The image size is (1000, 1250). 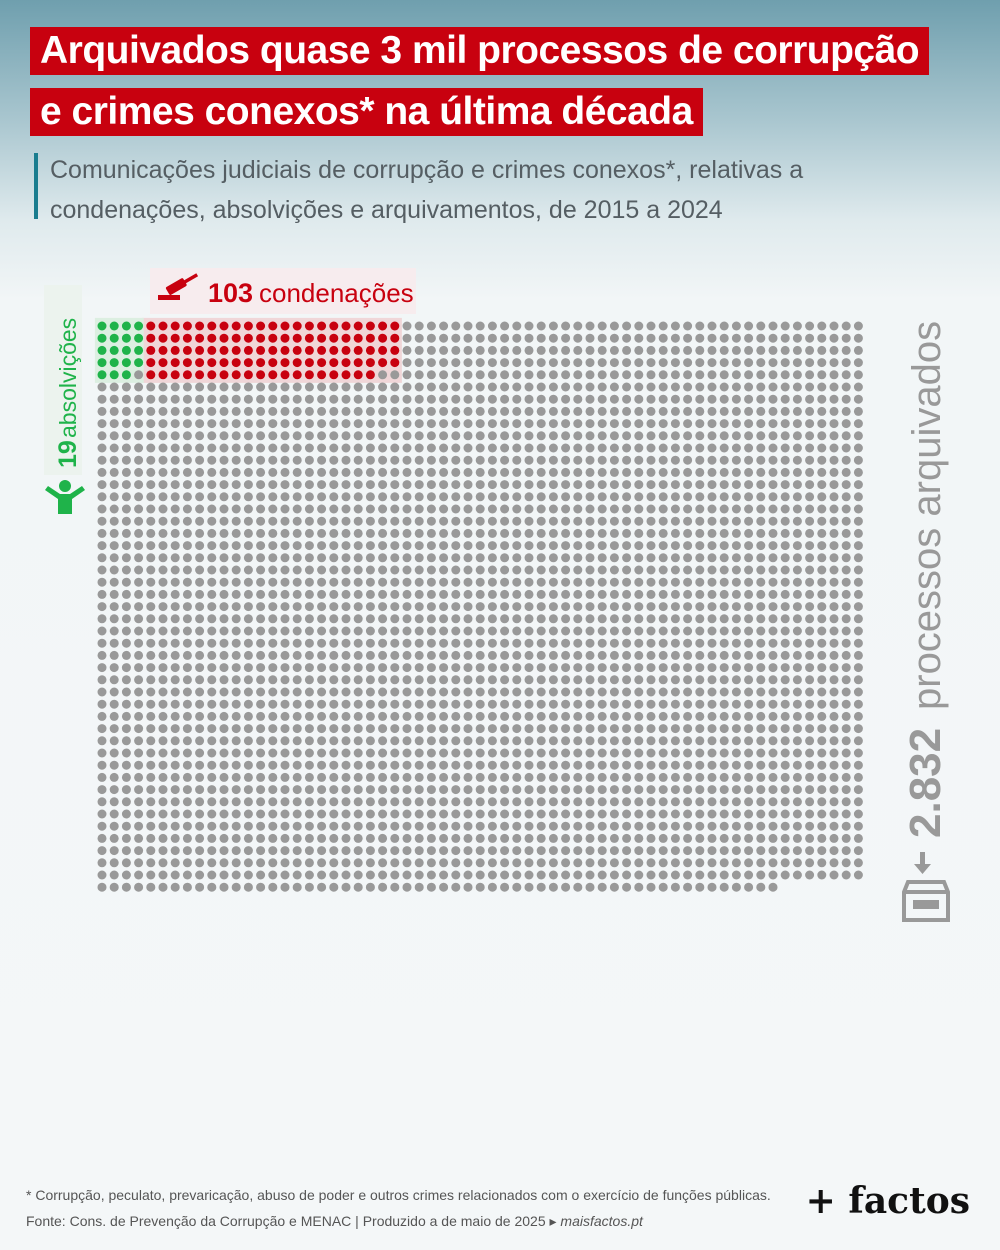 I want to click on site-link: maisfactos.pt, so click(x=601, y=1221).